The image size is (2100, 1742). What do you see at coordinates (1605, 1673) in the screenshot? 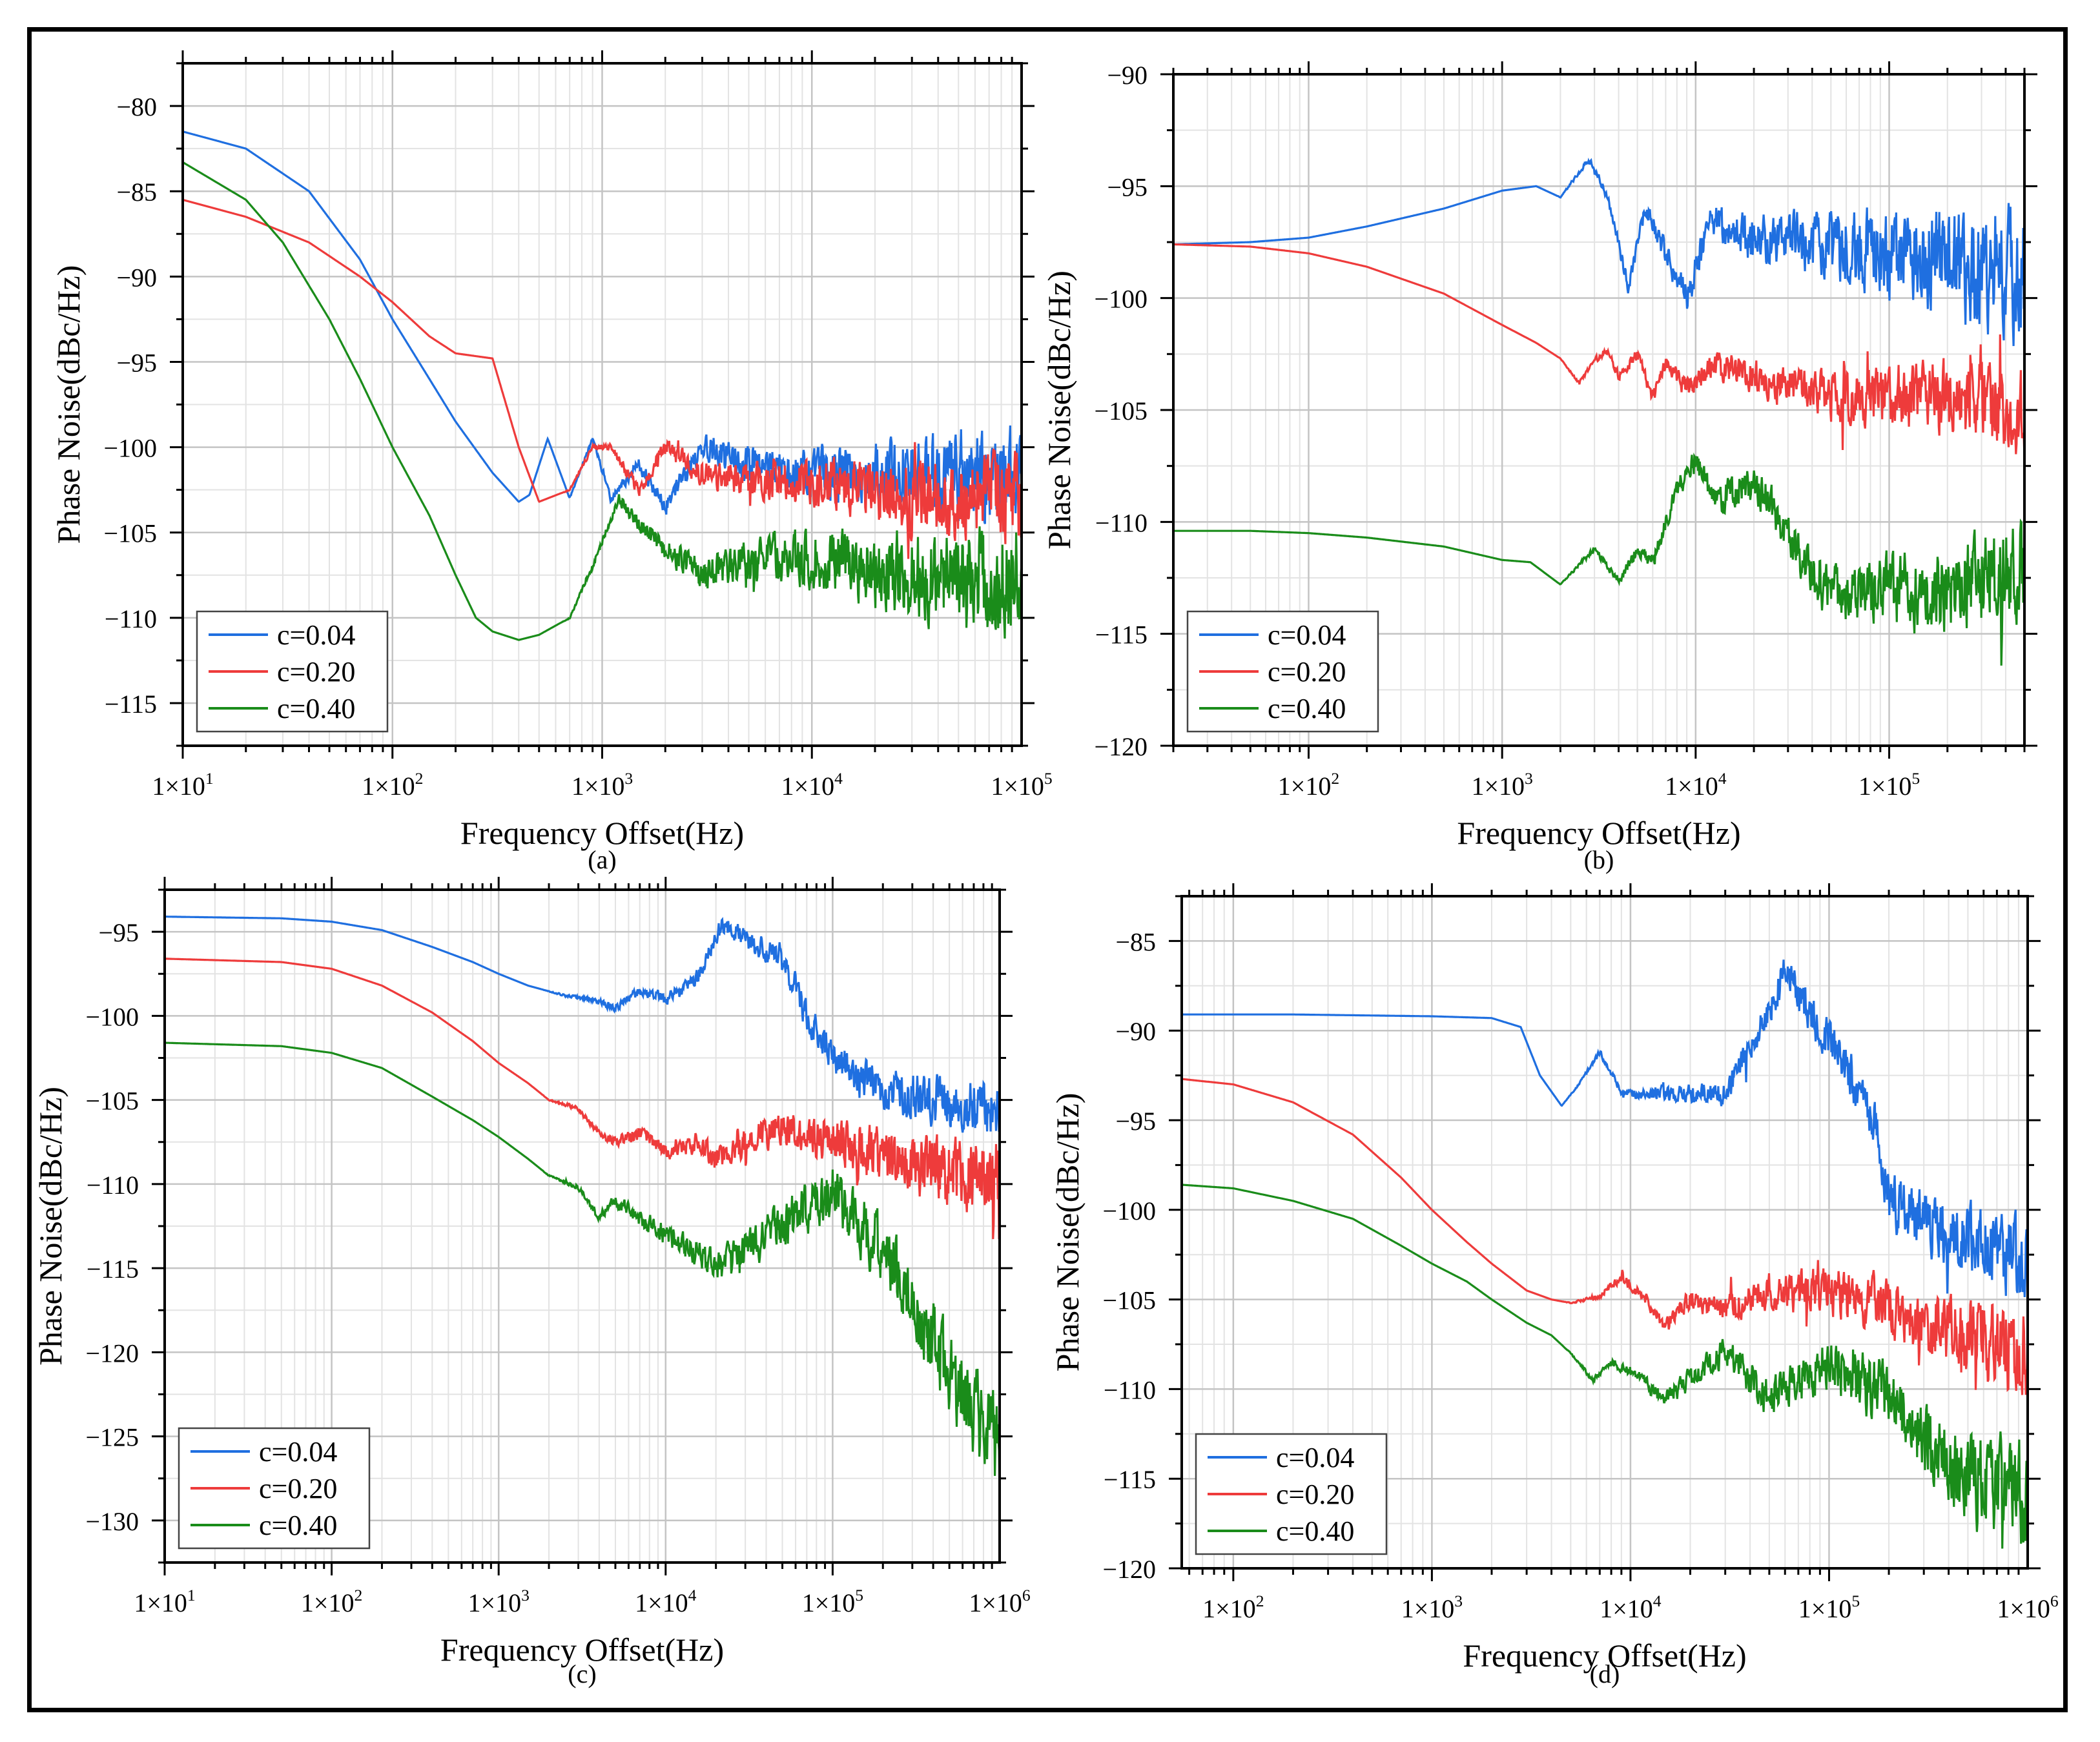
I see `panel-caption: (d)` at bounding box center [1605, 1673].